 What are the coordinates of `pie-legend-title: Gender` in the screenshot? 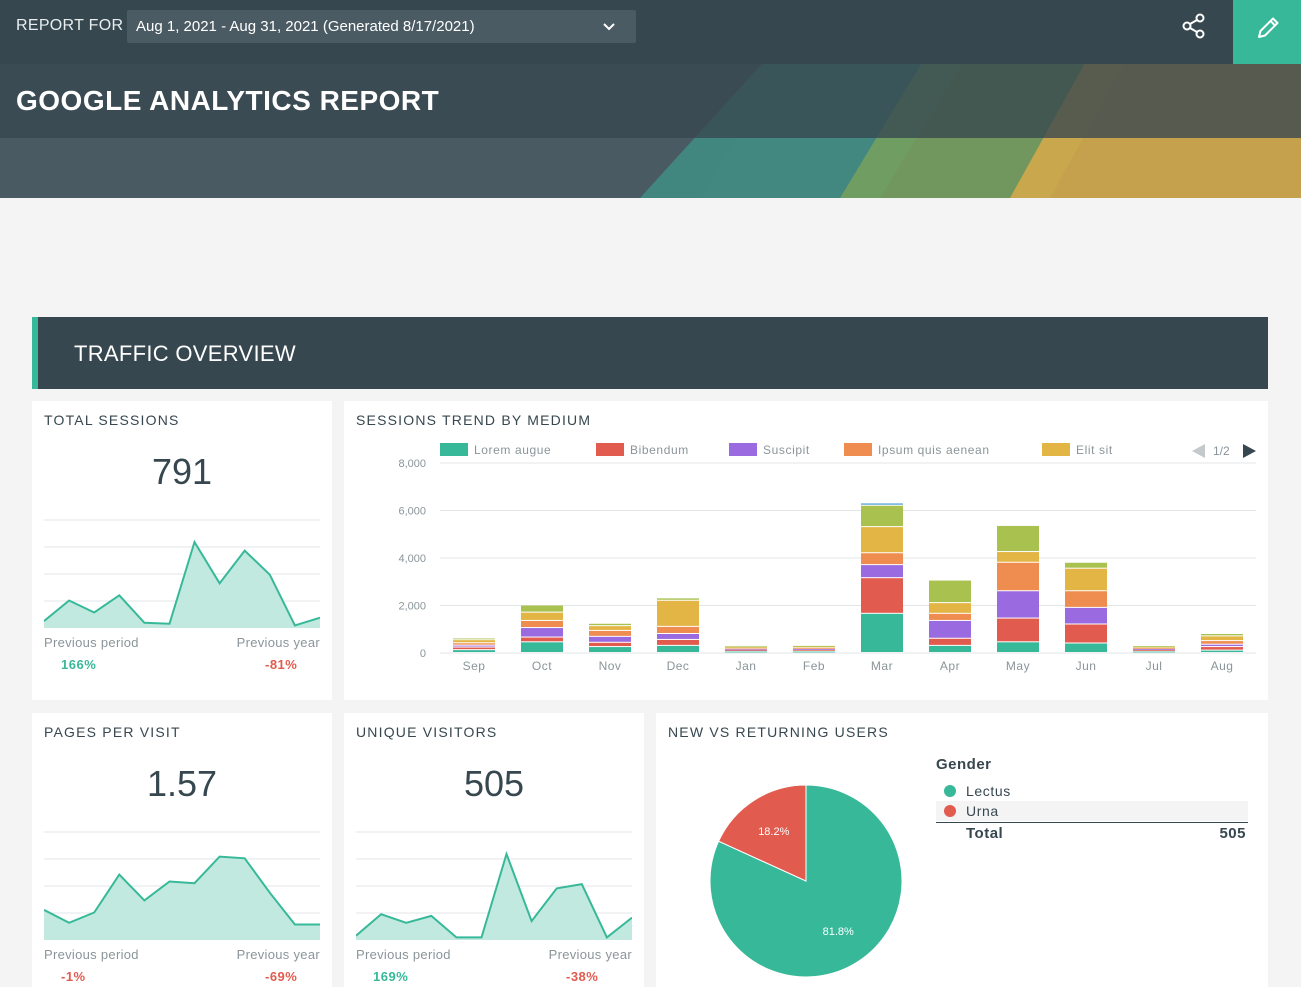 It's located at (964, 764).